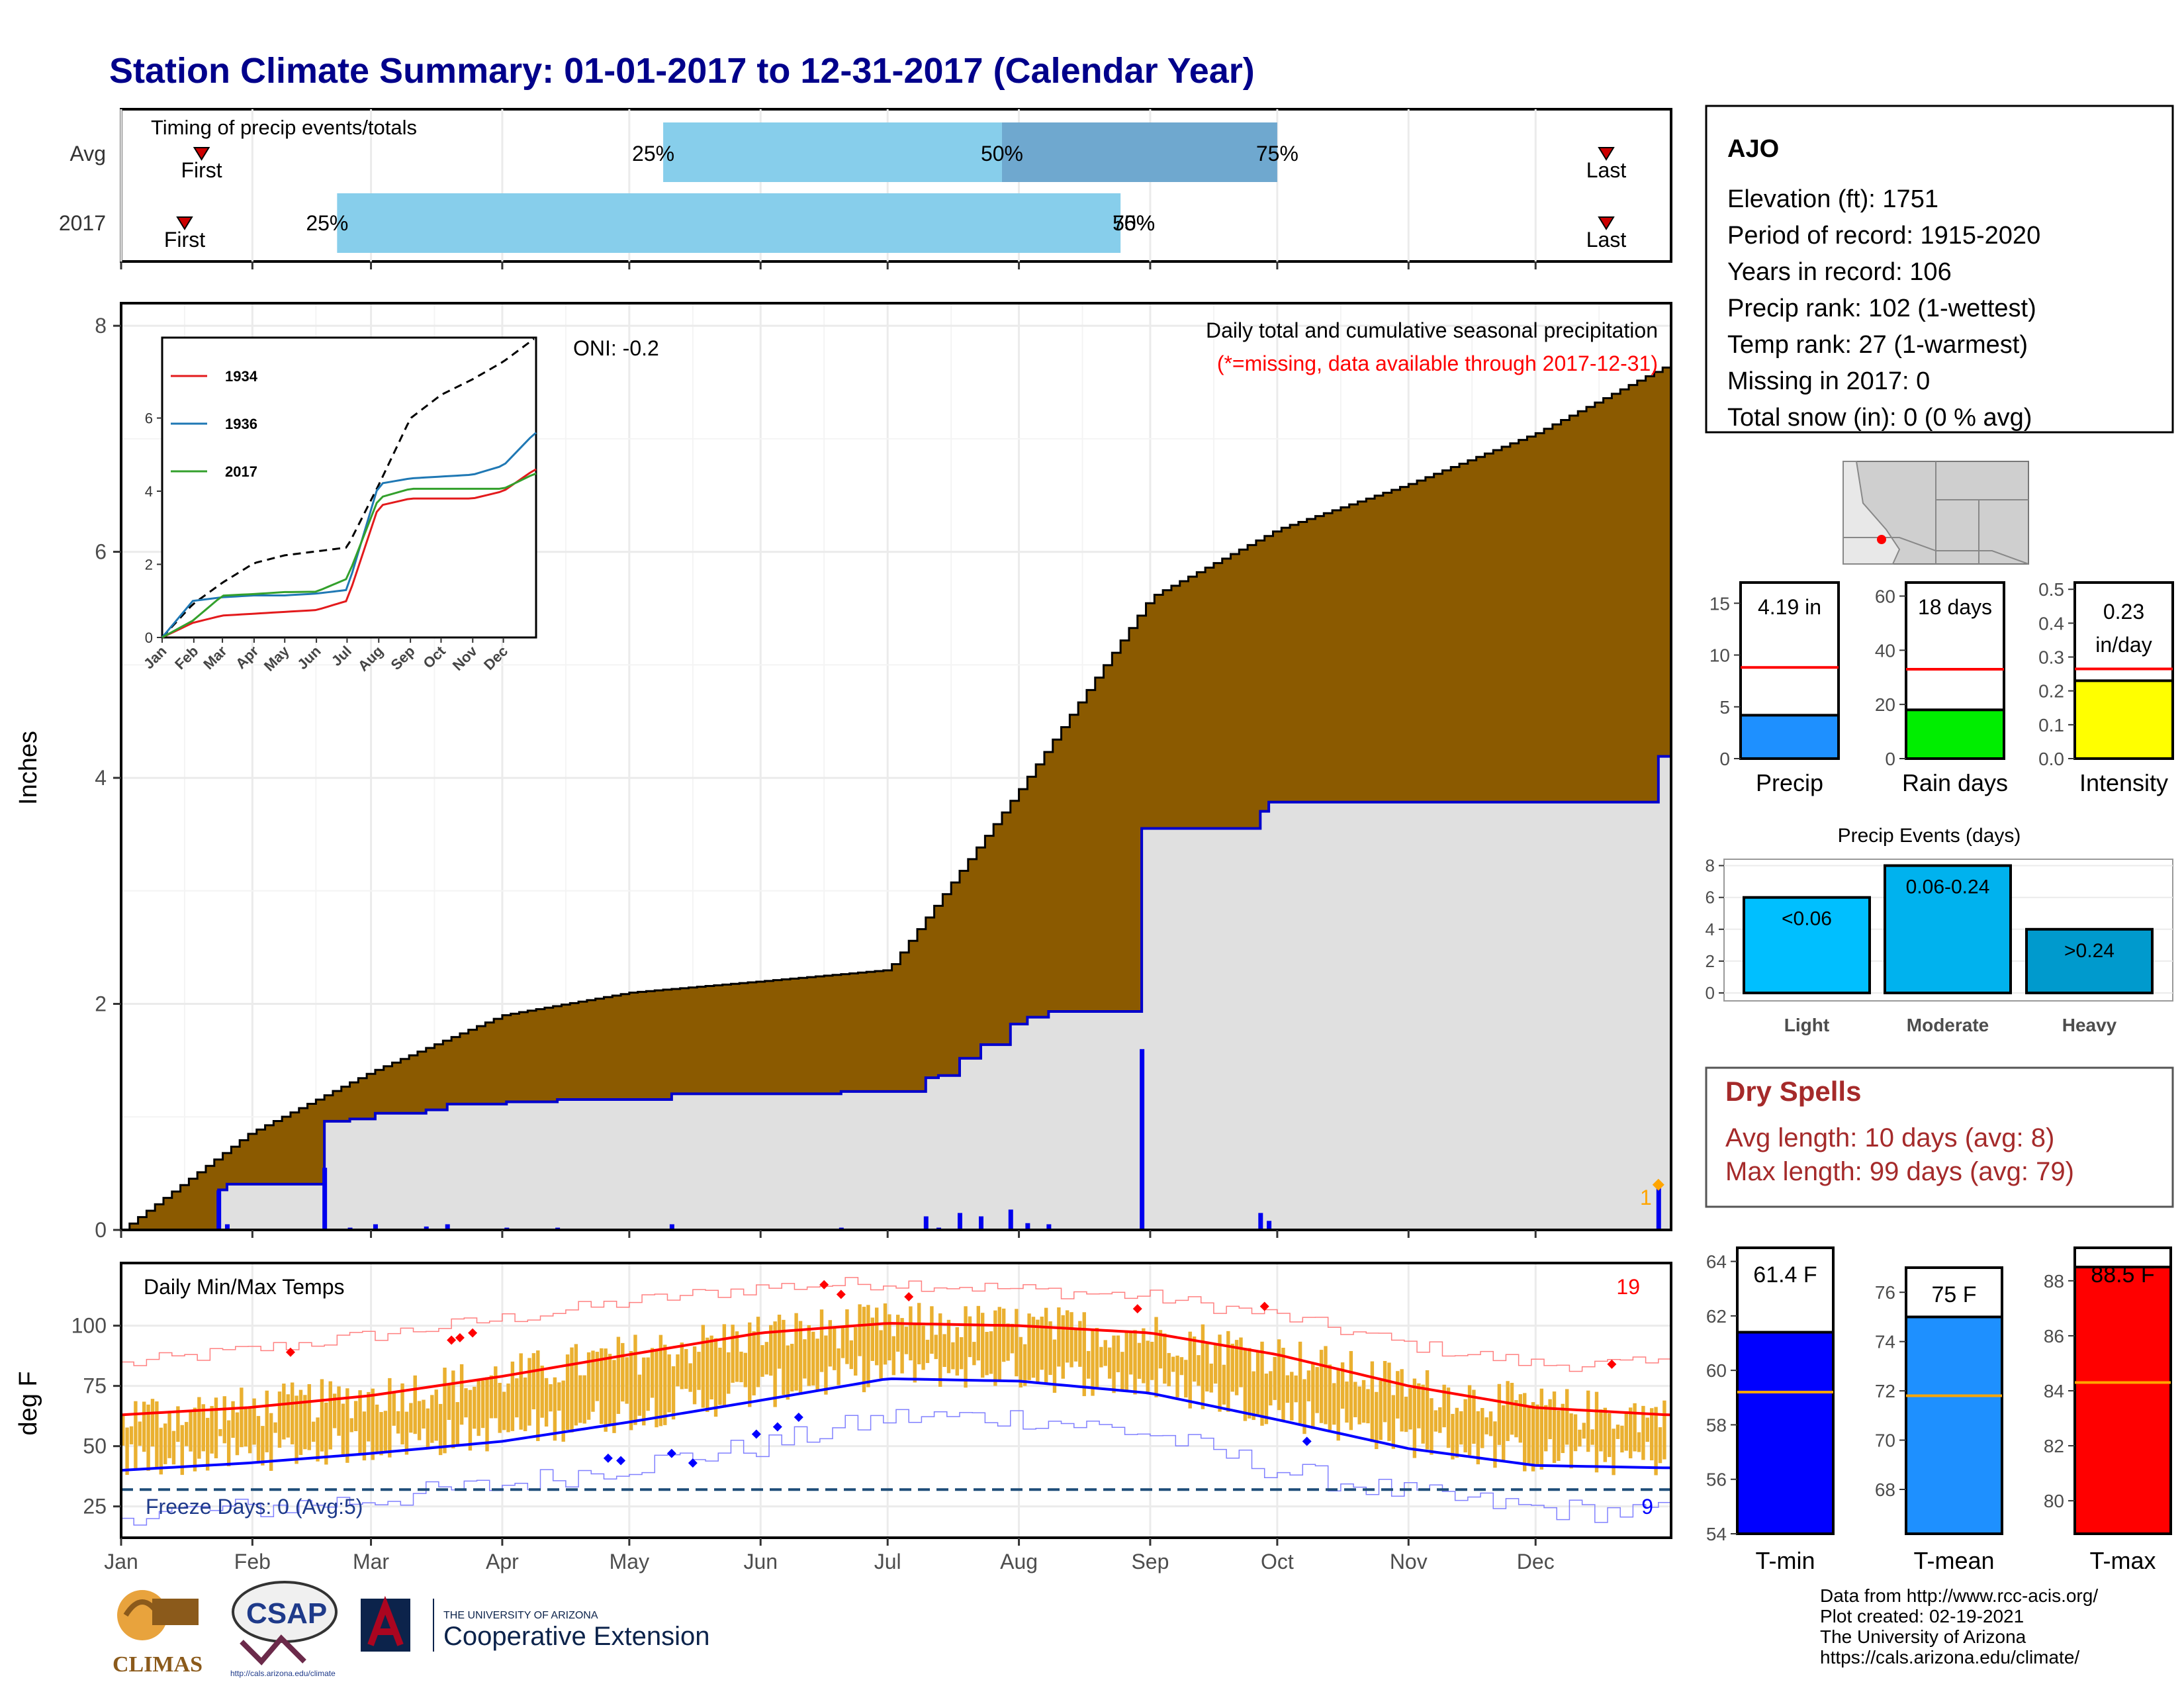 The height and width of the screenshot is (1688, 2184). I want to click on month-label: Jan, so click(121, 1561).